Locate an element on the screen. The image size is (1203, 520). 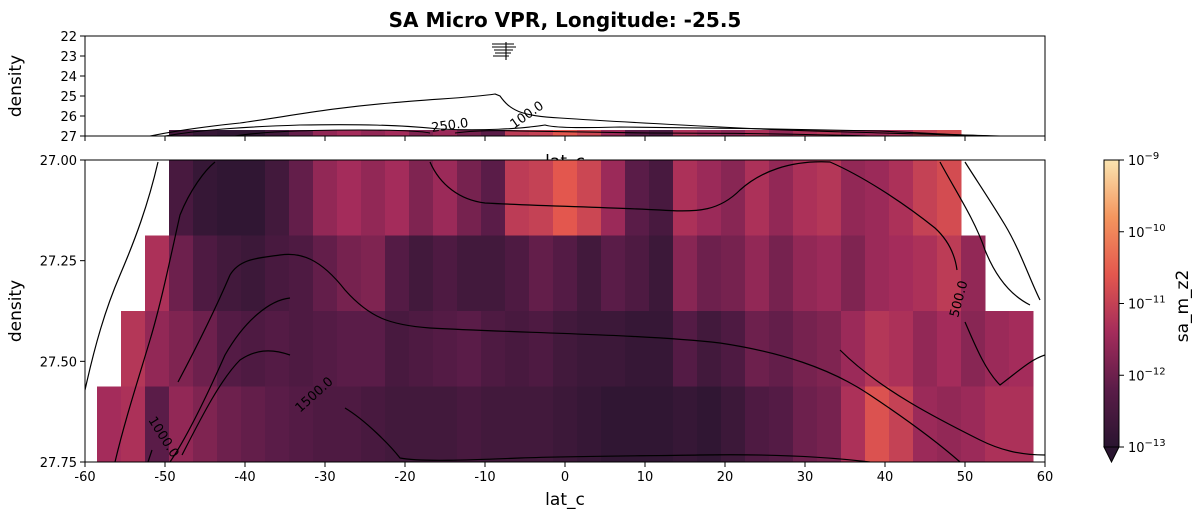
x-tick-label: -10 is located at coordinates (484, 477).